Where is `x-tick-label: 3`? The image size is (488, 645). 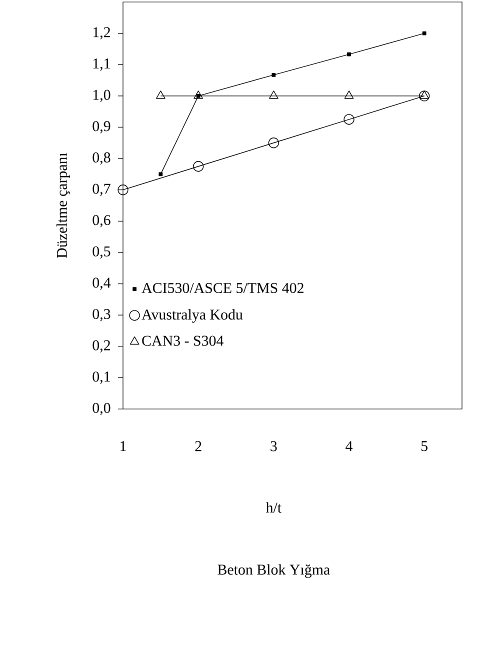 x-tick-label: 3 is located at coordinates (273, 446).